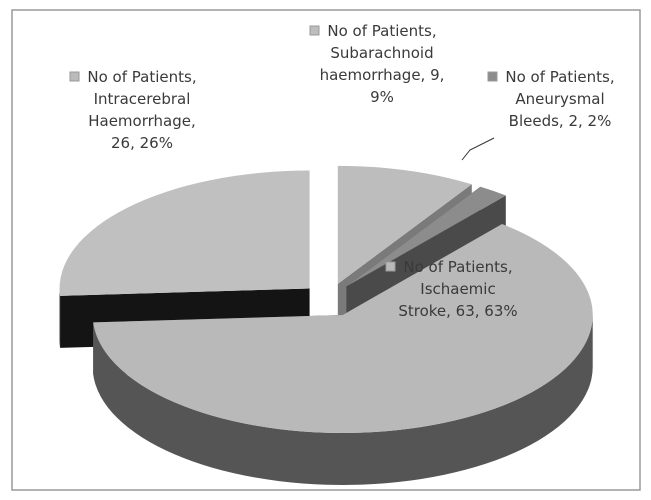 This screenshot has height=500, width=651. Describe the element at coordinates (559, 99) in the screenshot. I see `data-label: No of Patients, Aneurysmal Bleeds, 2, 2%` at that location.